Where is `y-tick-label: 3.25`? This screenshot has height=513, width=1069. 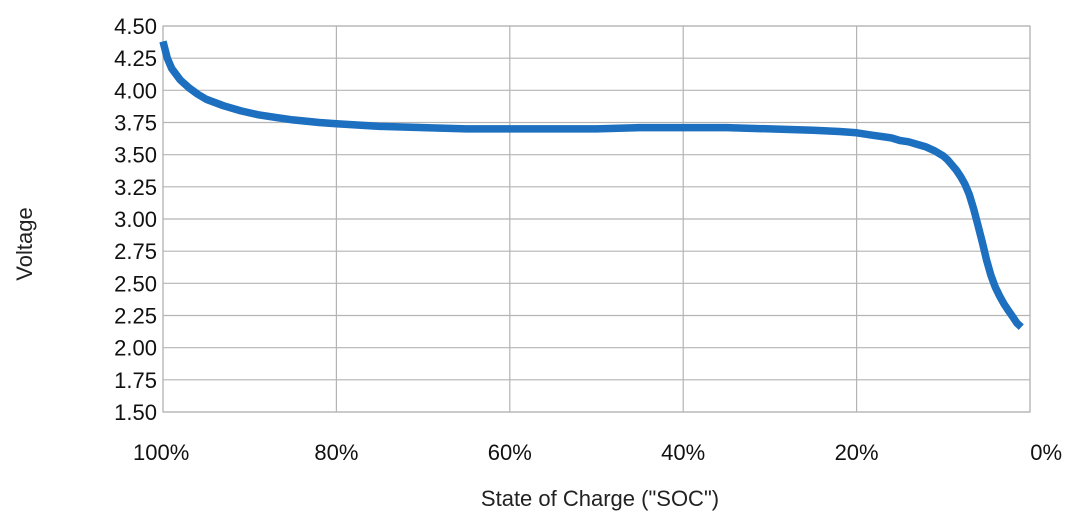
y-tick-label: 3.25 is located at coordinates (135, 187).